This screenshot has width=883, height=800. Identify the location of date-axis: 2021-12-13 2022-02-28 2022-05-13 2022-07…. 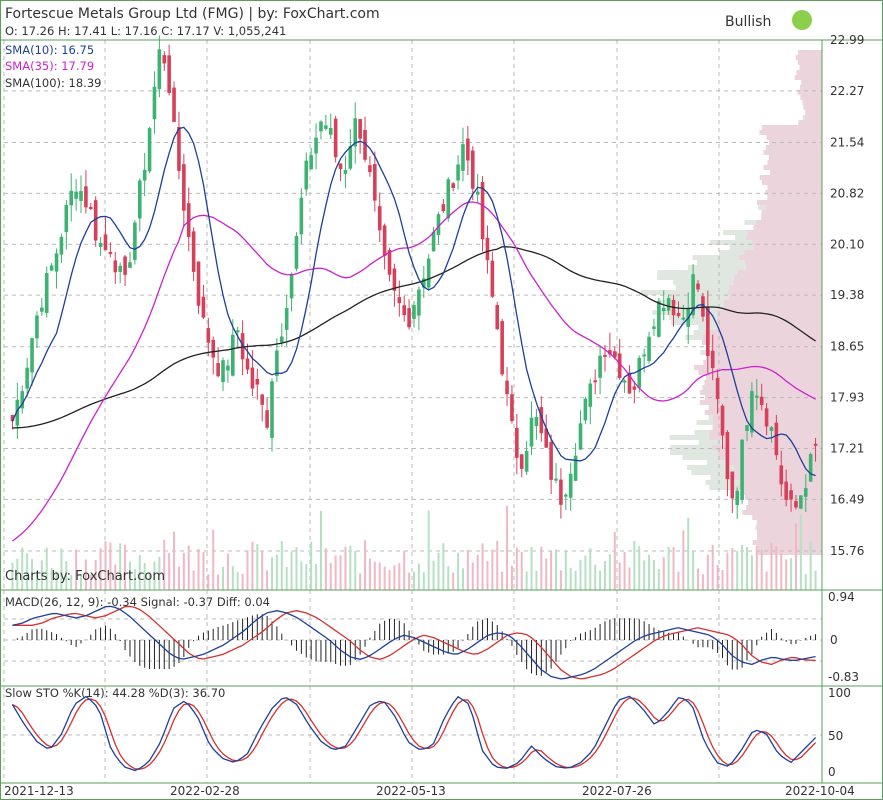
(429, 791).